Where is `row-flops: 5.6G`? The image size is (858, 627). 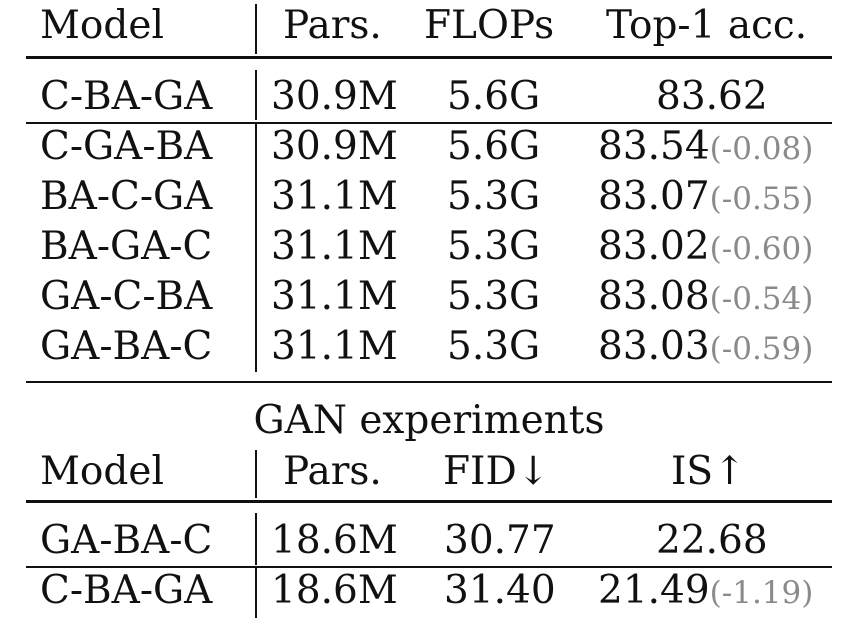 row-flops: 5.6G is located at coordinates (494, 146).